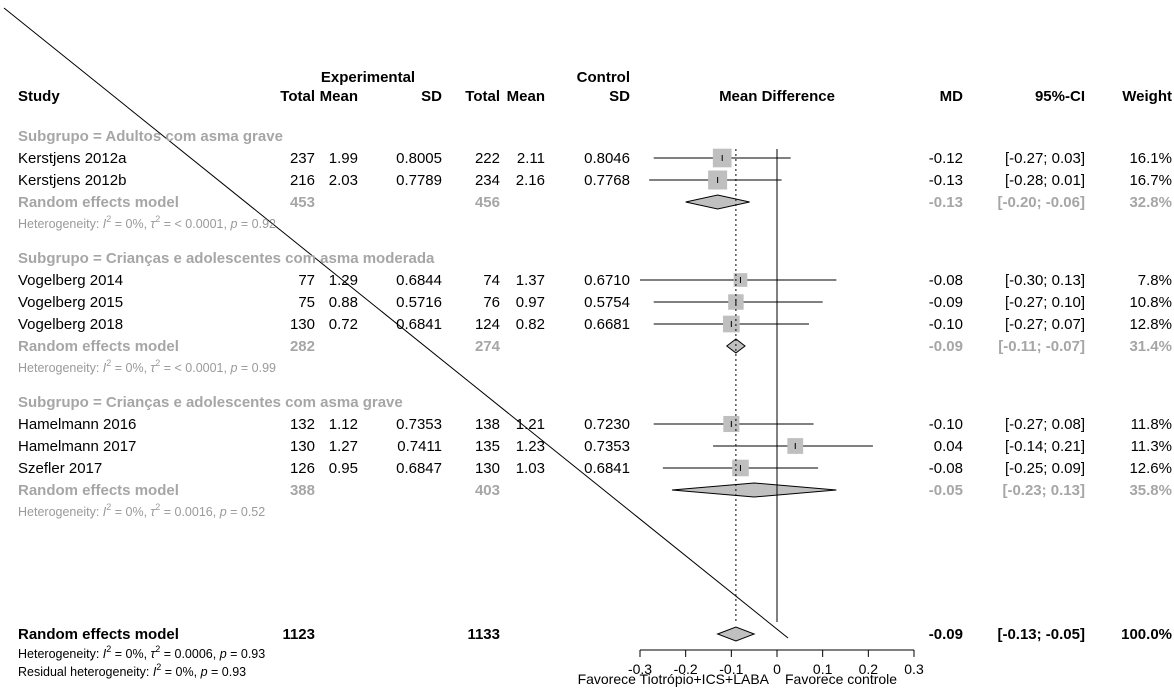  Describe the element at coordinates (1155, 280) in the screenshot. I see `weight-value: 7.8%` at that location.